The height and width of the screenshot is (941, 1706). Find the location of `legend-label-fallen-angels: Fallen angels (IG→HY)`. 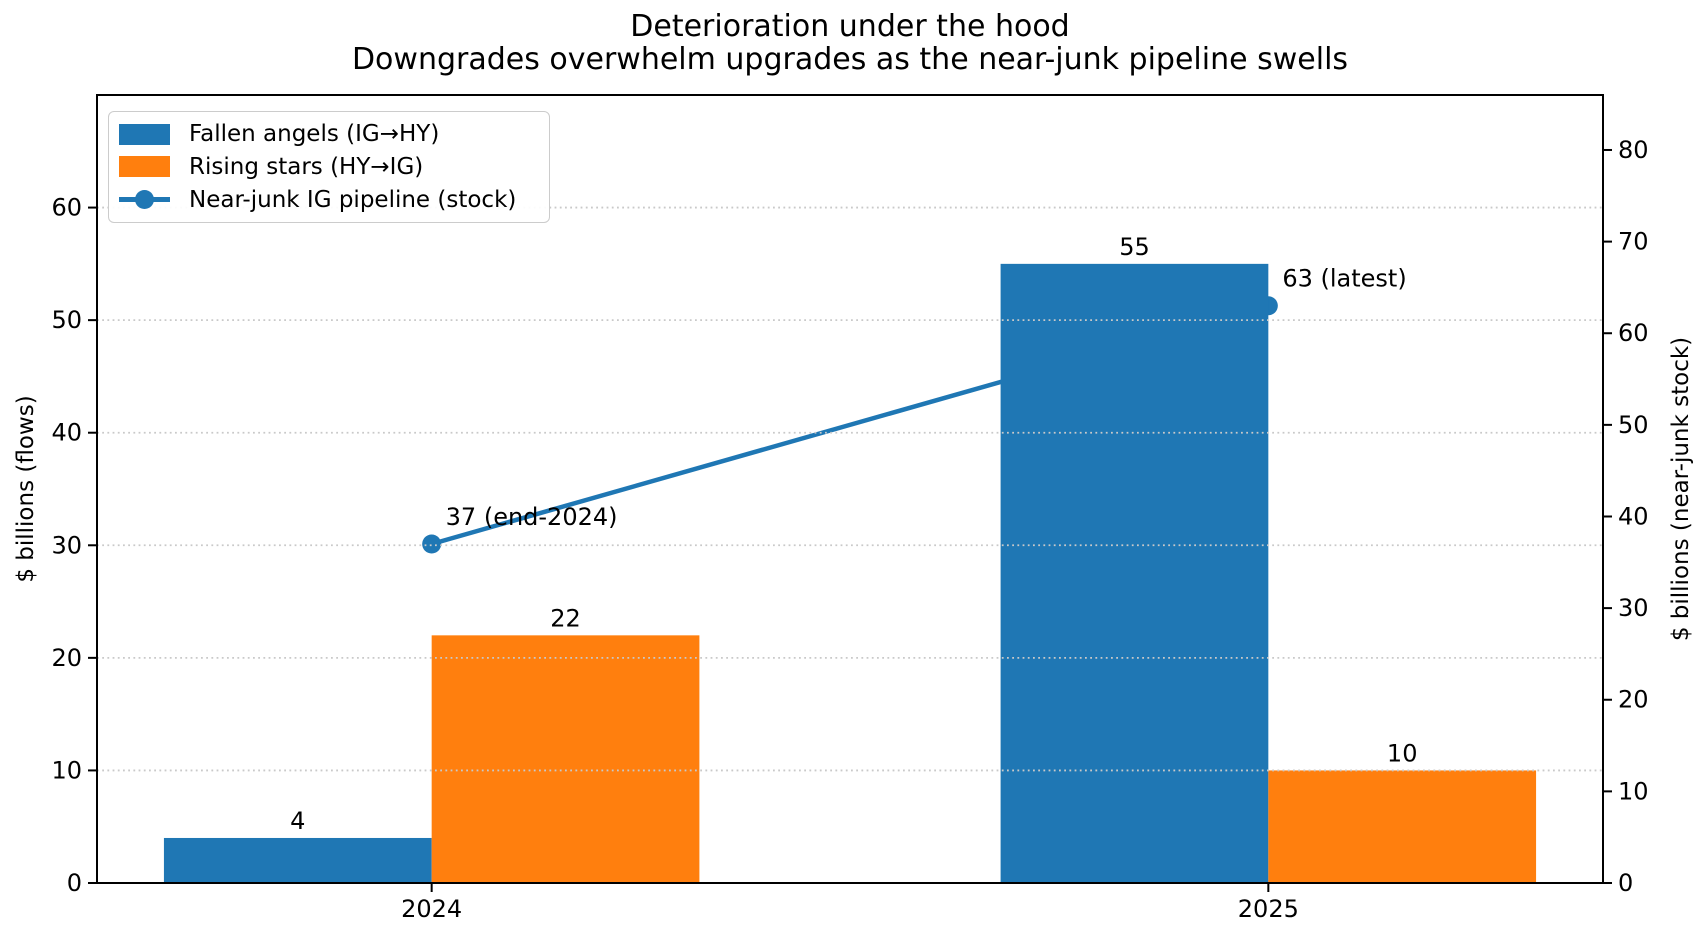

legend-label-fallen-angels: Fallen angels (IG→HY) is located at coordinates (314, 134).